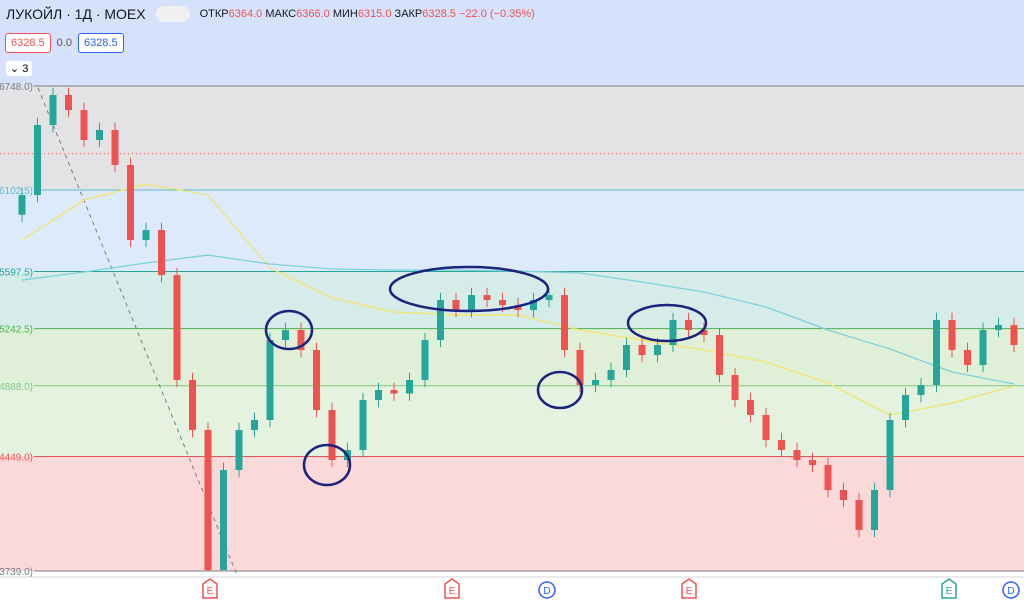 This screenshot has width=1024, height=605. What do you see at coordinates (16, 191) in the screenshot?
I see `fib-label: 6102.5)` at bounding box center [16, 191].